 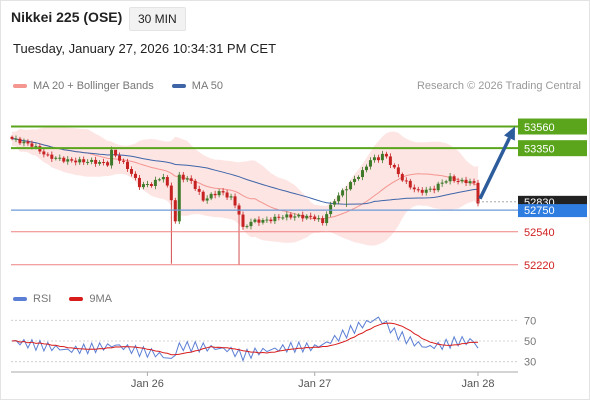 I want to click on instrument-title: Nikkei 225 (OSE), so click(x=67, y=17).